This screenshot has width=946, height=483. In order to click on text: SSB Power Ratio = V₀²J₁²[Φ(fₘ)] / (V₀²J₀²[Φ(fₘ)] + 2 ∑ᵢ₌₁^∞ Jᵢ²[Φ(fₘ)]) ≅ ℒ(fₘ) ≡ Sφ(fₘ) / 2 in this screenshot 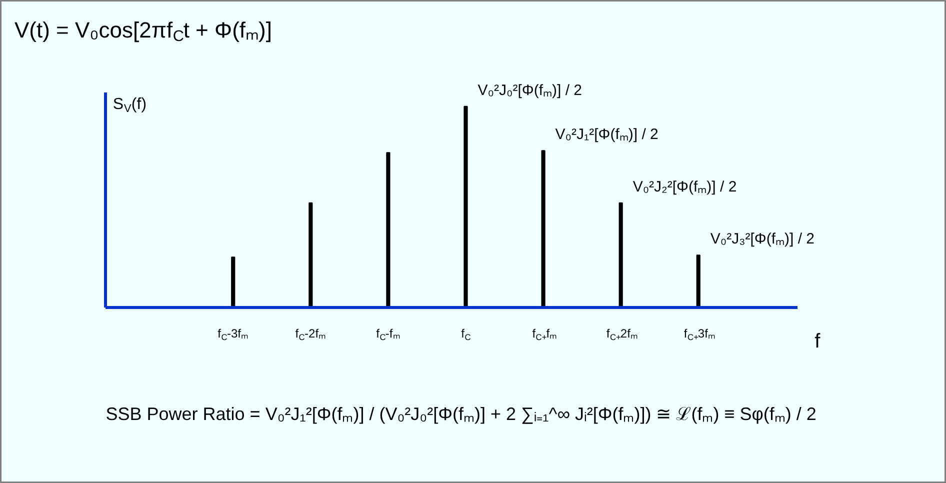, I will do `click(461, 414)`.